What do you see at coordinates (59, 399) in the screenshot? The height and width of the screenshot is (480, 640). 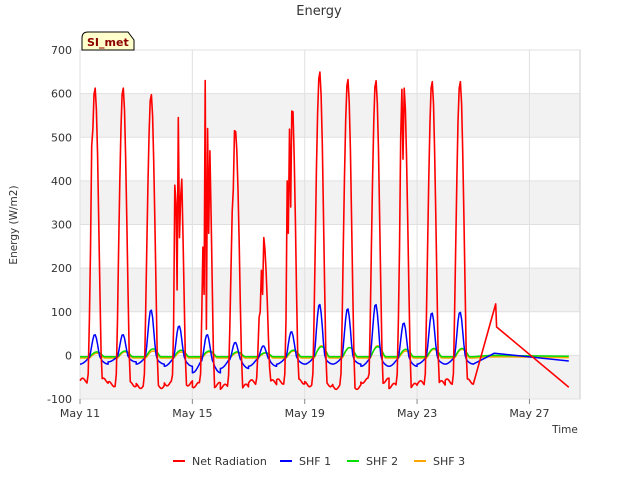 I see `y-tick-label: -100` at bounding box center [59, 399].